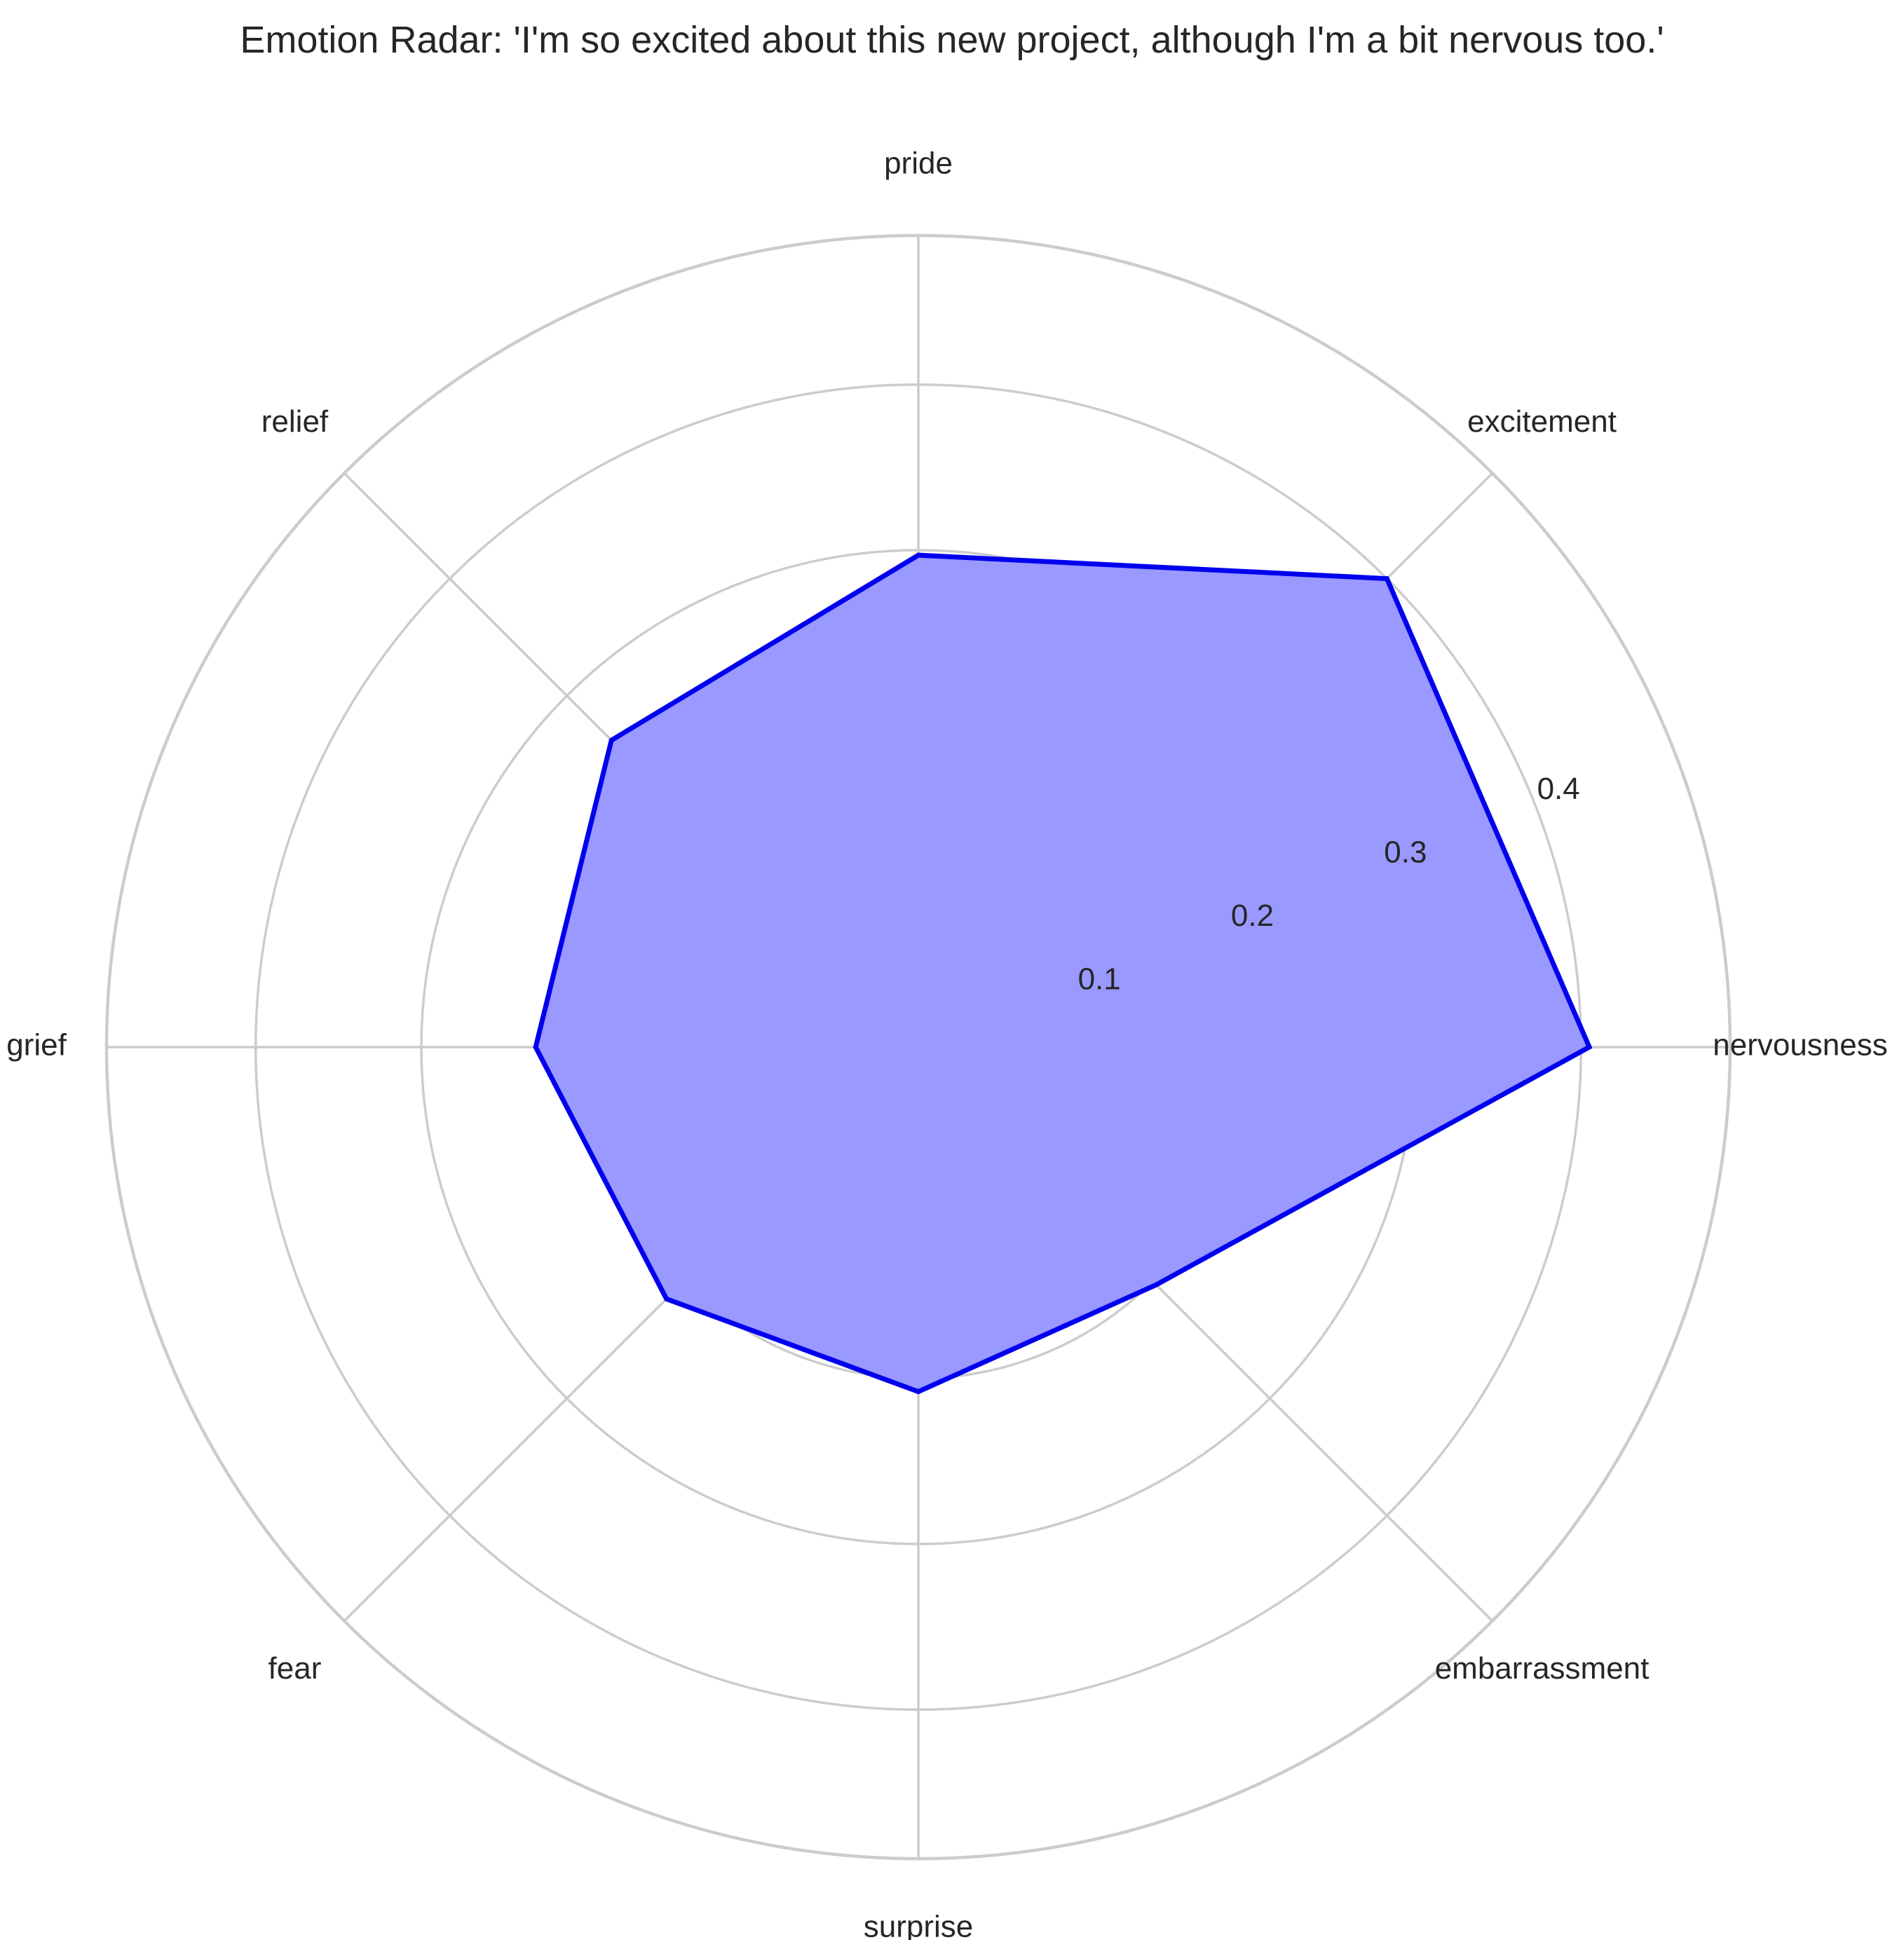 The height and width of the screenshot is (1940, 1904). What do you see at coordinates (1800, 1045) in the screenshot?
I see `category-label-nervousness: nervousness` at bounding box center [1800, 1045].